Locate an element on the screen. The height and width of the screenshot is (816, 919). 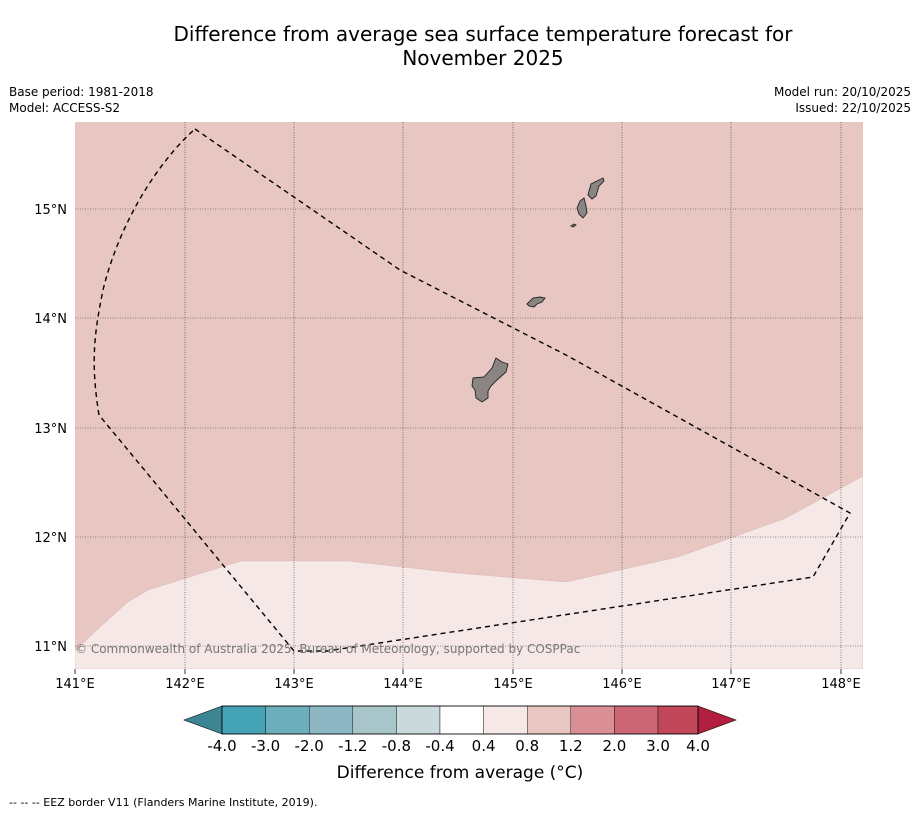
colorbar-tick-label: 3.0 is located at coordinates (658, 746).